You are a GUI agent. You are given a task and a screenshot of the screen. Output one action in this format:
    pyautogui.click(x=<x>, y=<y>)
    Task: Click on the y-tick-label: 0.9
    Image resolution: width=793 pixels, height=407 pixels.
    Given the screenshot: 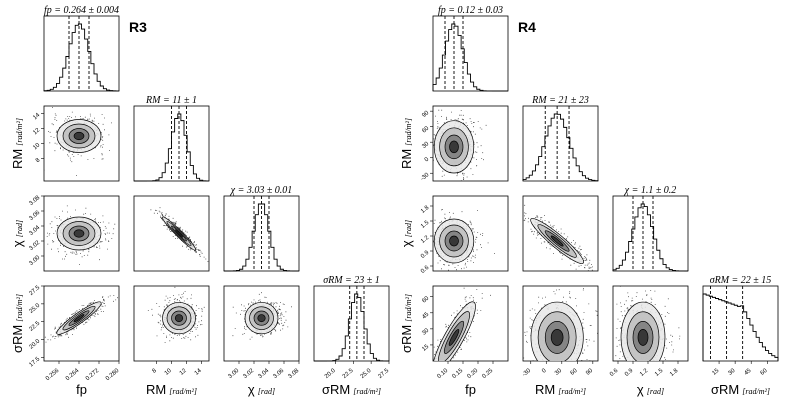 What is the action you would take?
    pyautogui.click(x=425, y=255)
    